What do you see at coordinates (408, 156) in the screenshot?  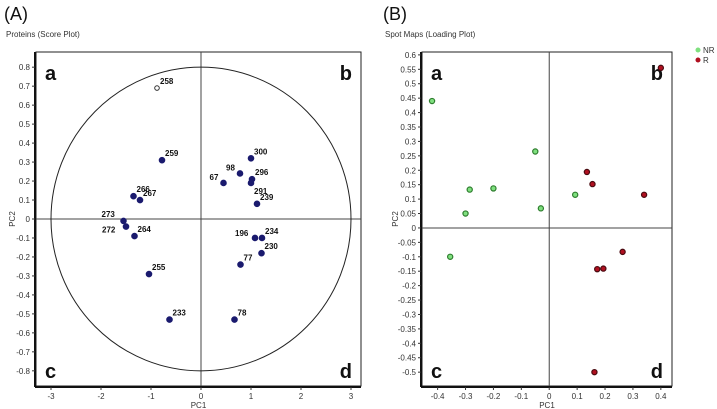 I see `y-tick-label: 0.25` at bounding box center [408, 156].